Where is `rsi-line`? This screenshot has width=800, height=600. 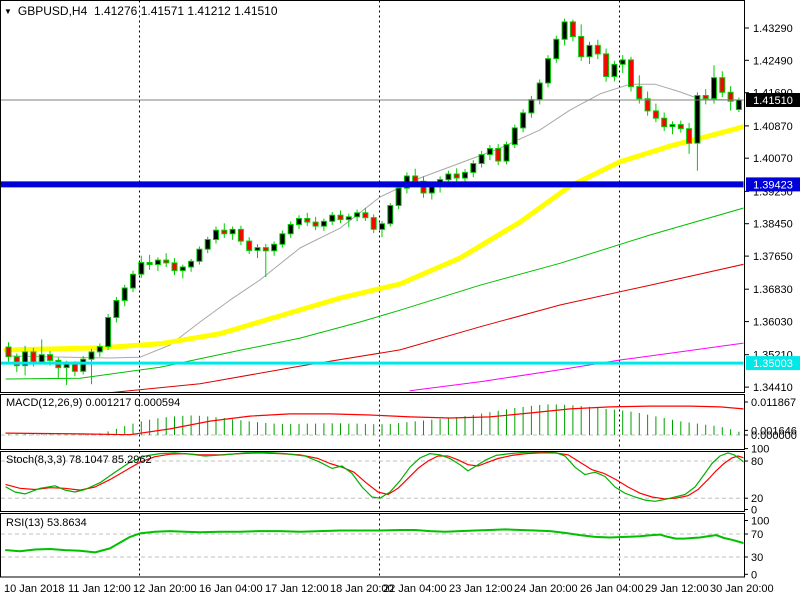 rsi-line is located at coordinates (374, 541).